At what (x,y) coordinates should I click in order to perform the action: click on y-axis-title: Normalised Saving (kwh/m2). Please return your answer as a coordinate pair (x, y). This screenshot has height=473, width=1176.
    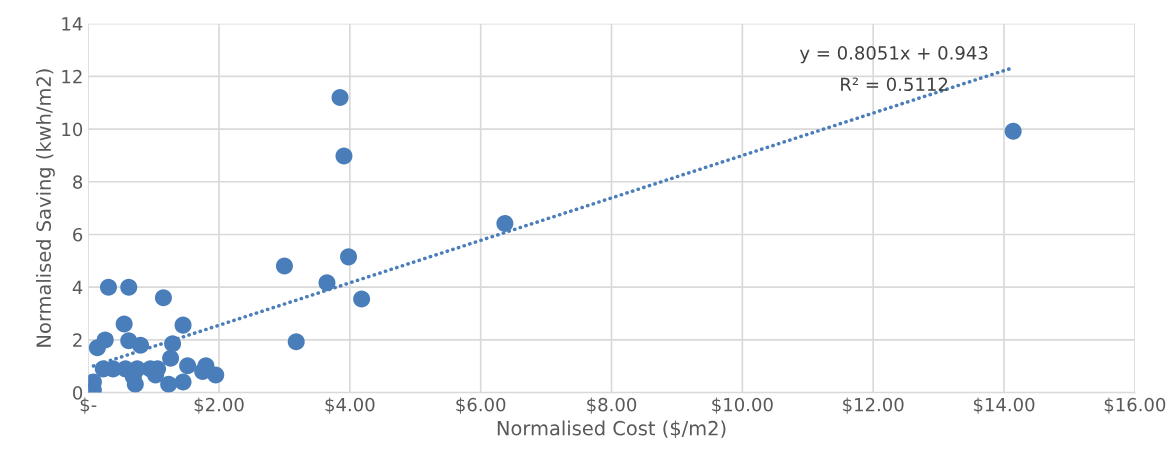
    Looking at the image, I should click on (45, 208).